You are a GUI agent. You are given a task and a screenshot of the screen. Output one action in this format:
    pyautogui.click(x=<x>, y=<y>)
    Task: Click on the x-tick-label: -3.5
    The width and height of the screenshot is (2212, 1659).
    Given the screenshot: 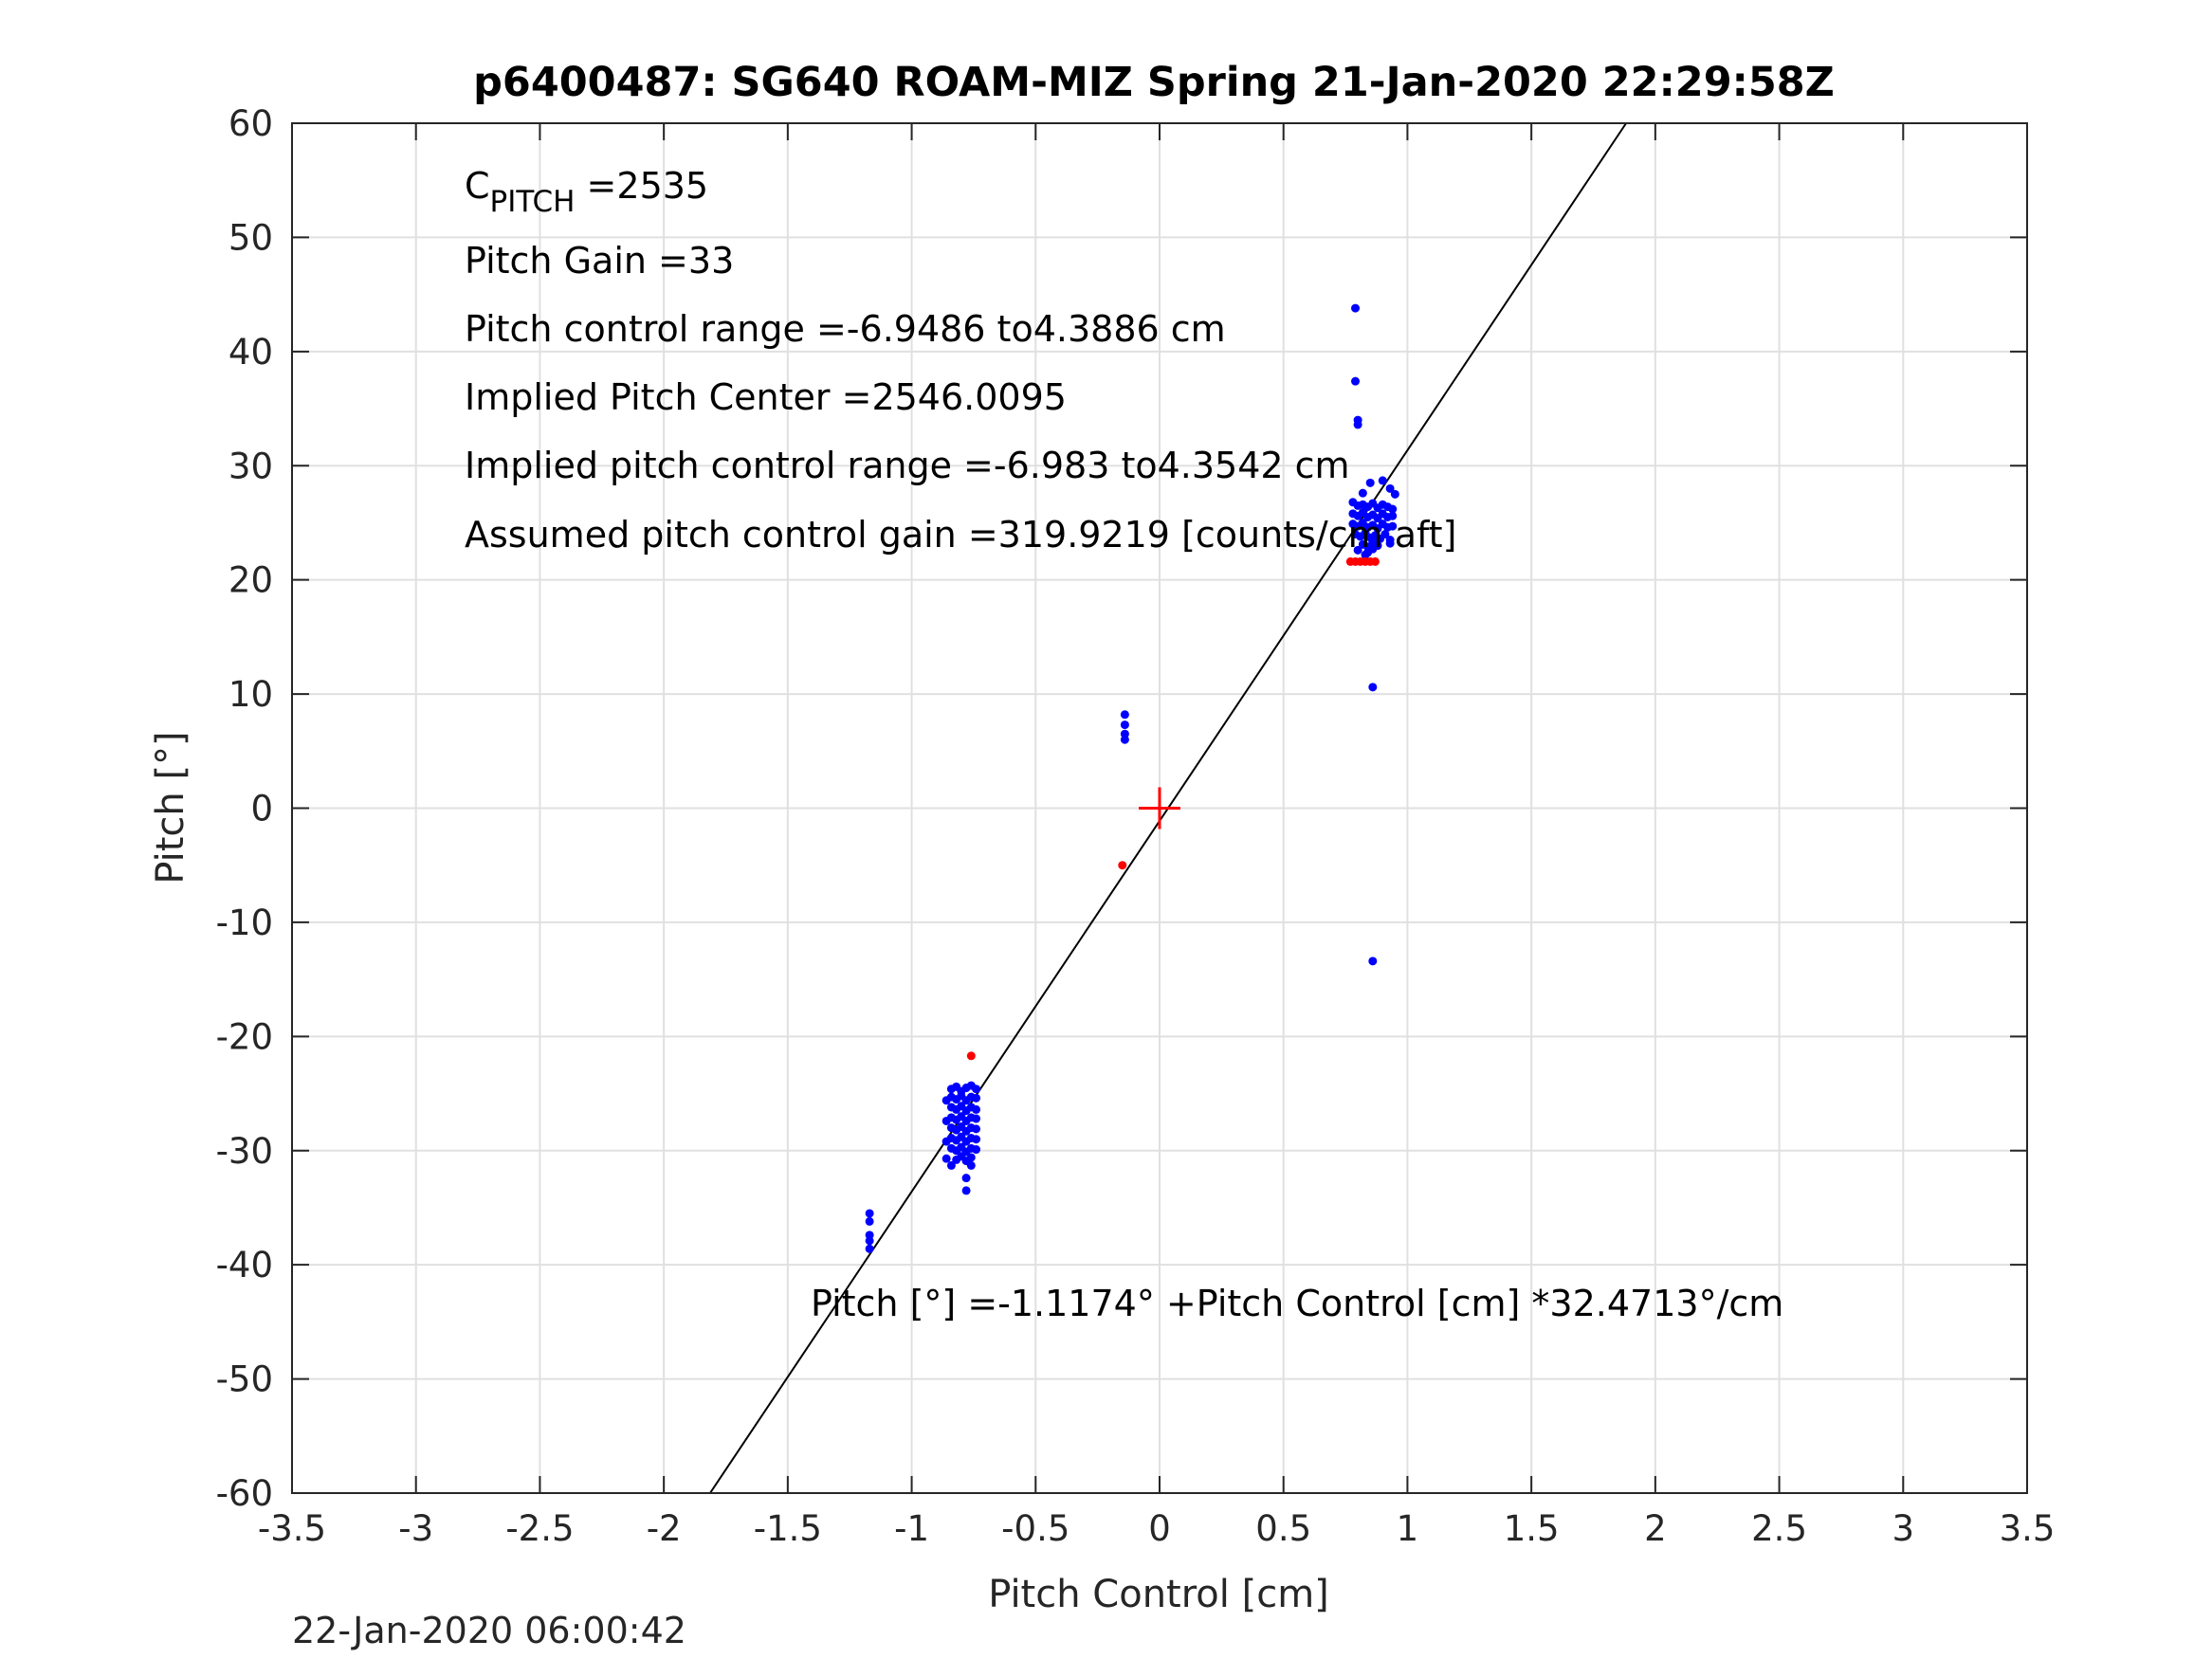 What is the action you would take?
    pyautogui.click(x=292, y=1528)
    